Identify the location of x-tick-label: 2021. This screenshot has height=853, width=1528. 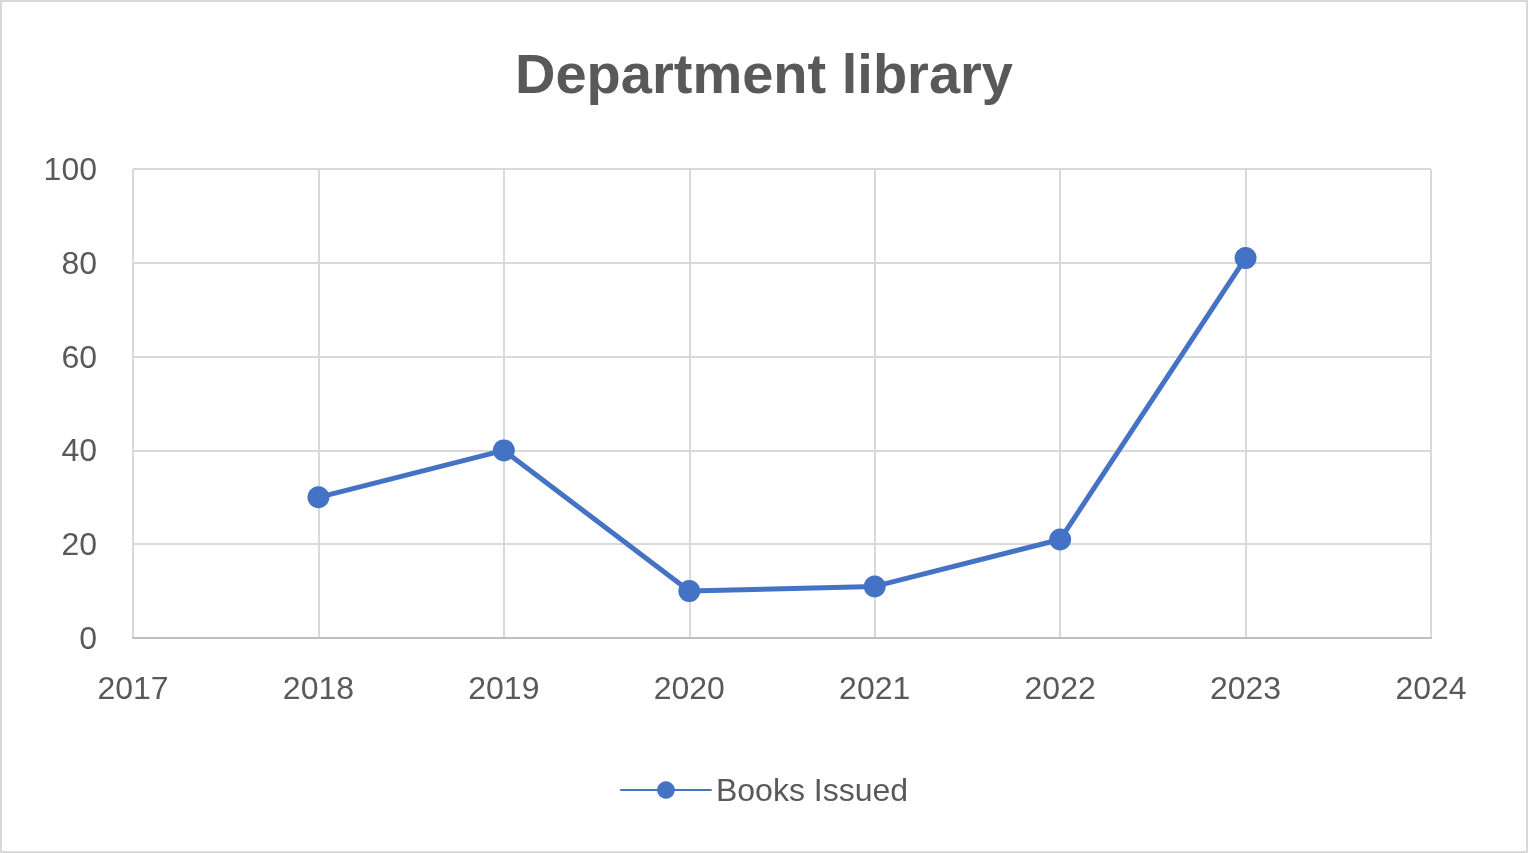
(875, 688).